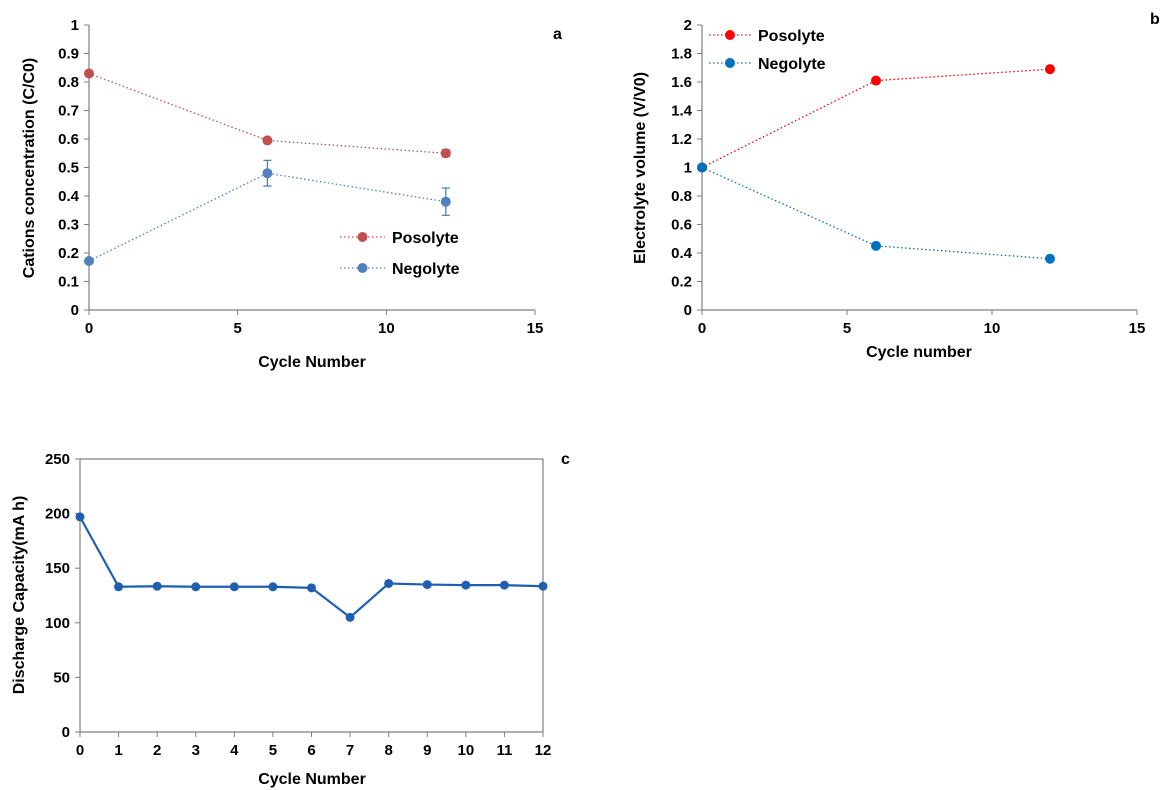 The image size is (1163, 790). Describe the element at coordinates (388, 750) in the screenshot. I see `x-tick-label: 8` at that location.